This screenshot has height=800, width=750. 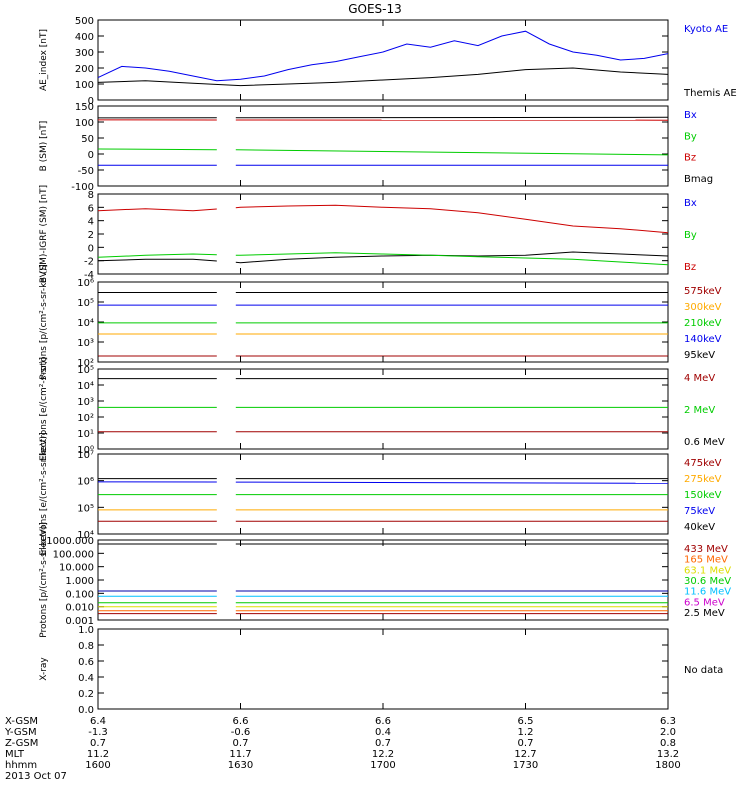 What do you see at coordinates (79, 621) in the screenshot?
I see `y-tick-label: 0.001` at bounding box center [79, 621].